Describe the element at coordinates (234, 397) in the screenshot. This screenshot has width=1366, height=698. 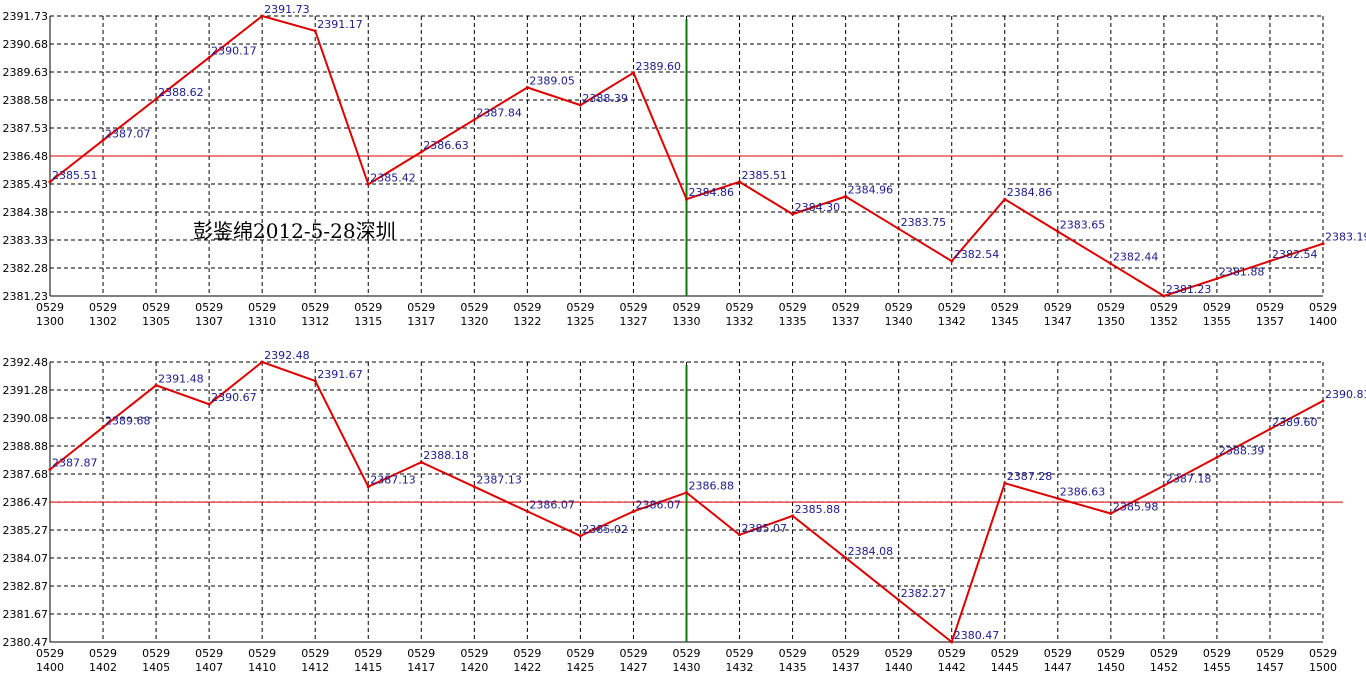
I see `data-label: 2390.67` at that location.